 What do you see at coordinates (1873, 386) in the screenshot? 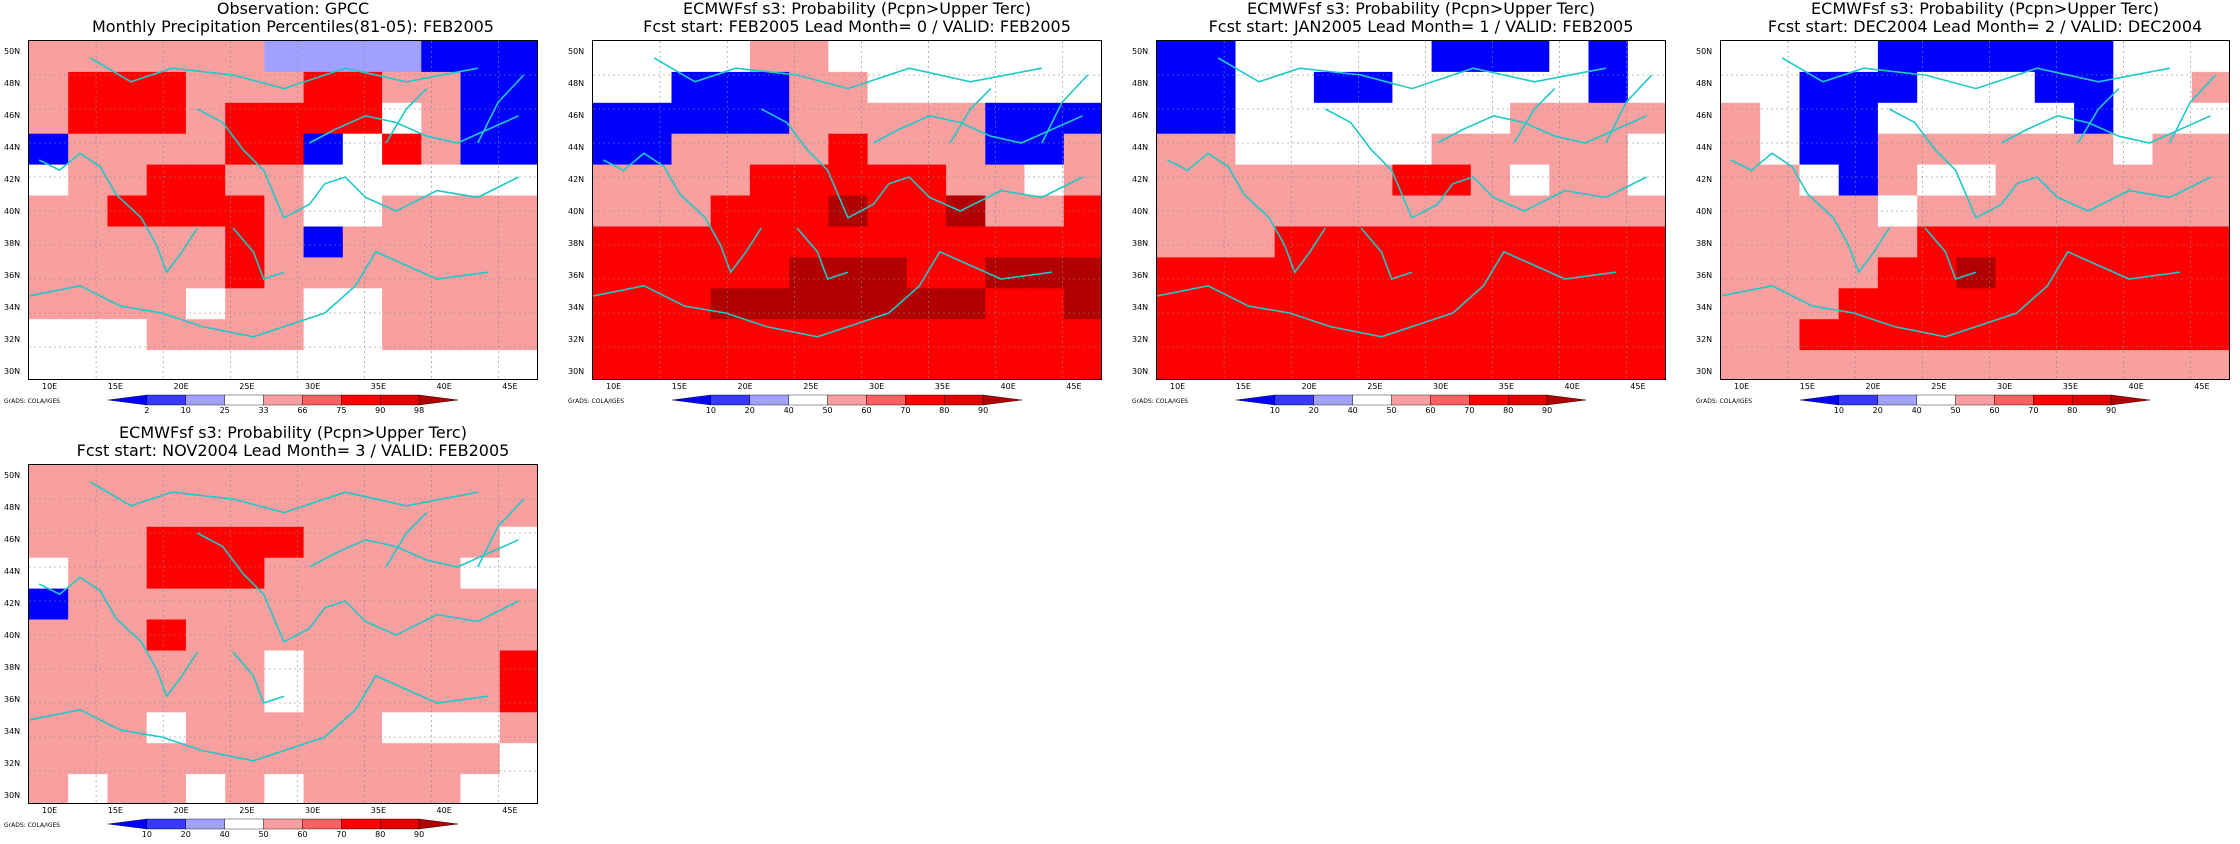
I see `lon-tick-label: 20E` at bounding box center [1873, 386].